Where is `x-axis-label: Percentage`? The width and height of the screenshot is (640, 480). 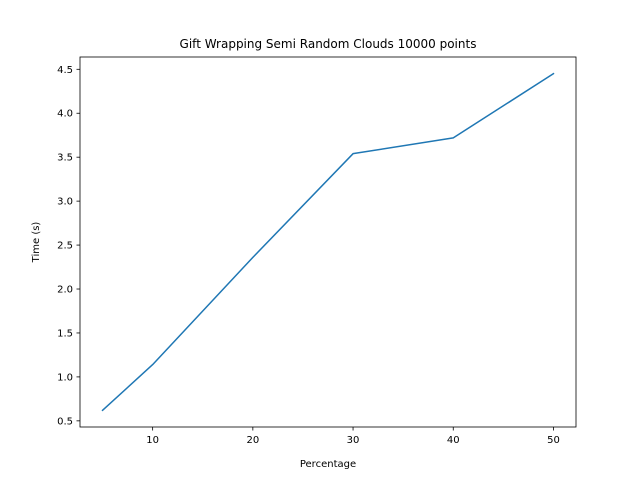
x-axis-label: Percentage is located at coordinates (328, 464).